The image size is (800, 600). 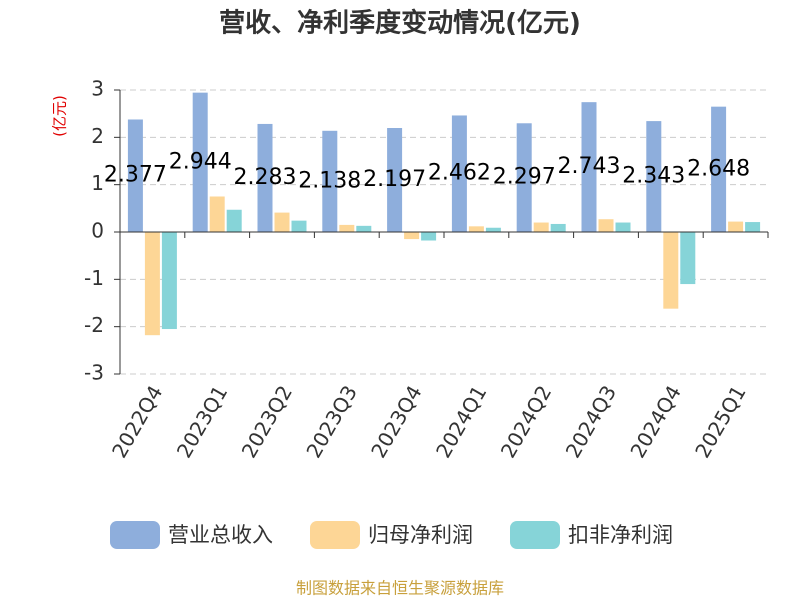 What do you see at coordinates (655, 421) in the screenshot?
I see `x-tick-label: 2024Q4` at bounding box center [655, 421].